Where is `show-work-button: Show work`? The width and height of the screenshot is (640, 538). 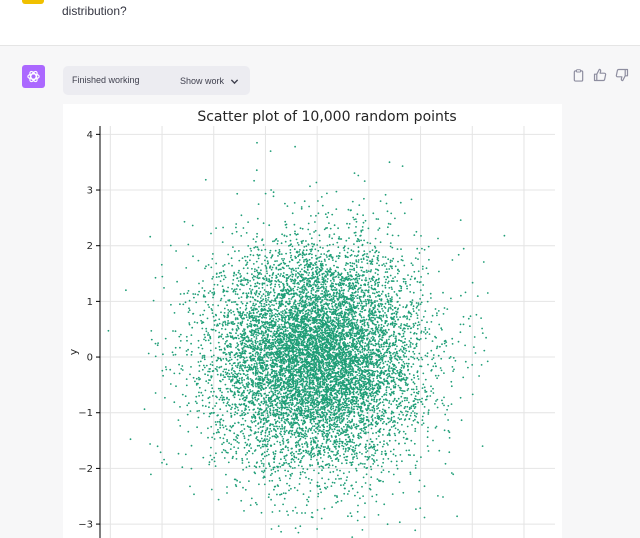
show-work-button: Show work is located at coordinates (209, 81).